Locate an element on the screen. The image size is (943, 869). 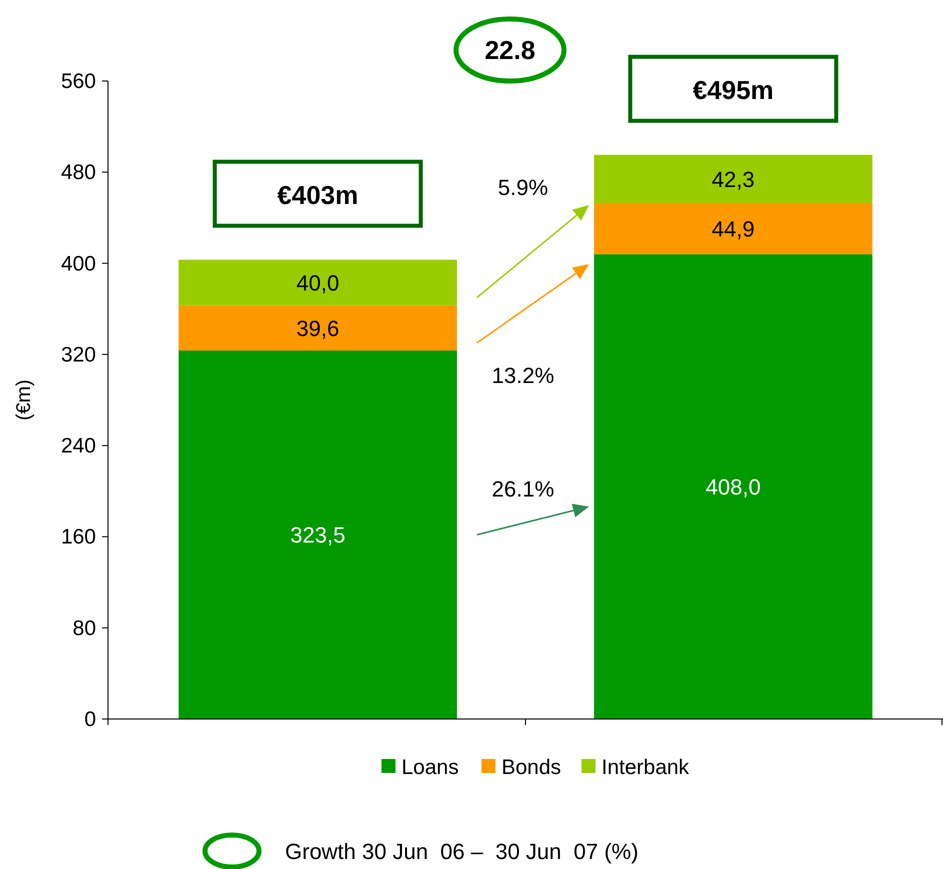
data-label: 408,0 is located at coordinates (733, 487).